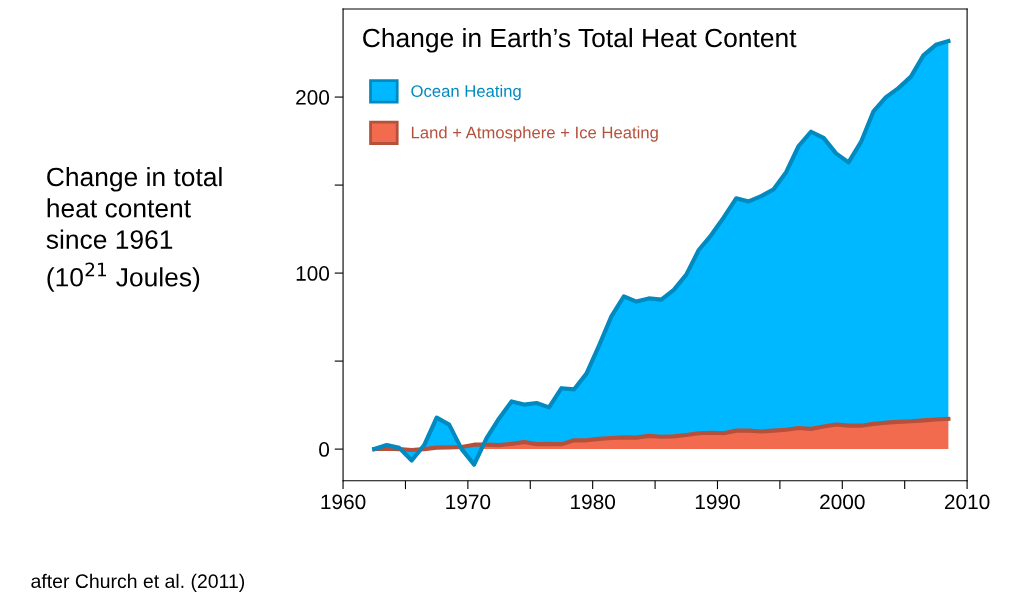  What do you see at coordinates (717, 502) in the screenshot?
I see `x-tick-label: 1990` at bounding box center [717, 502].